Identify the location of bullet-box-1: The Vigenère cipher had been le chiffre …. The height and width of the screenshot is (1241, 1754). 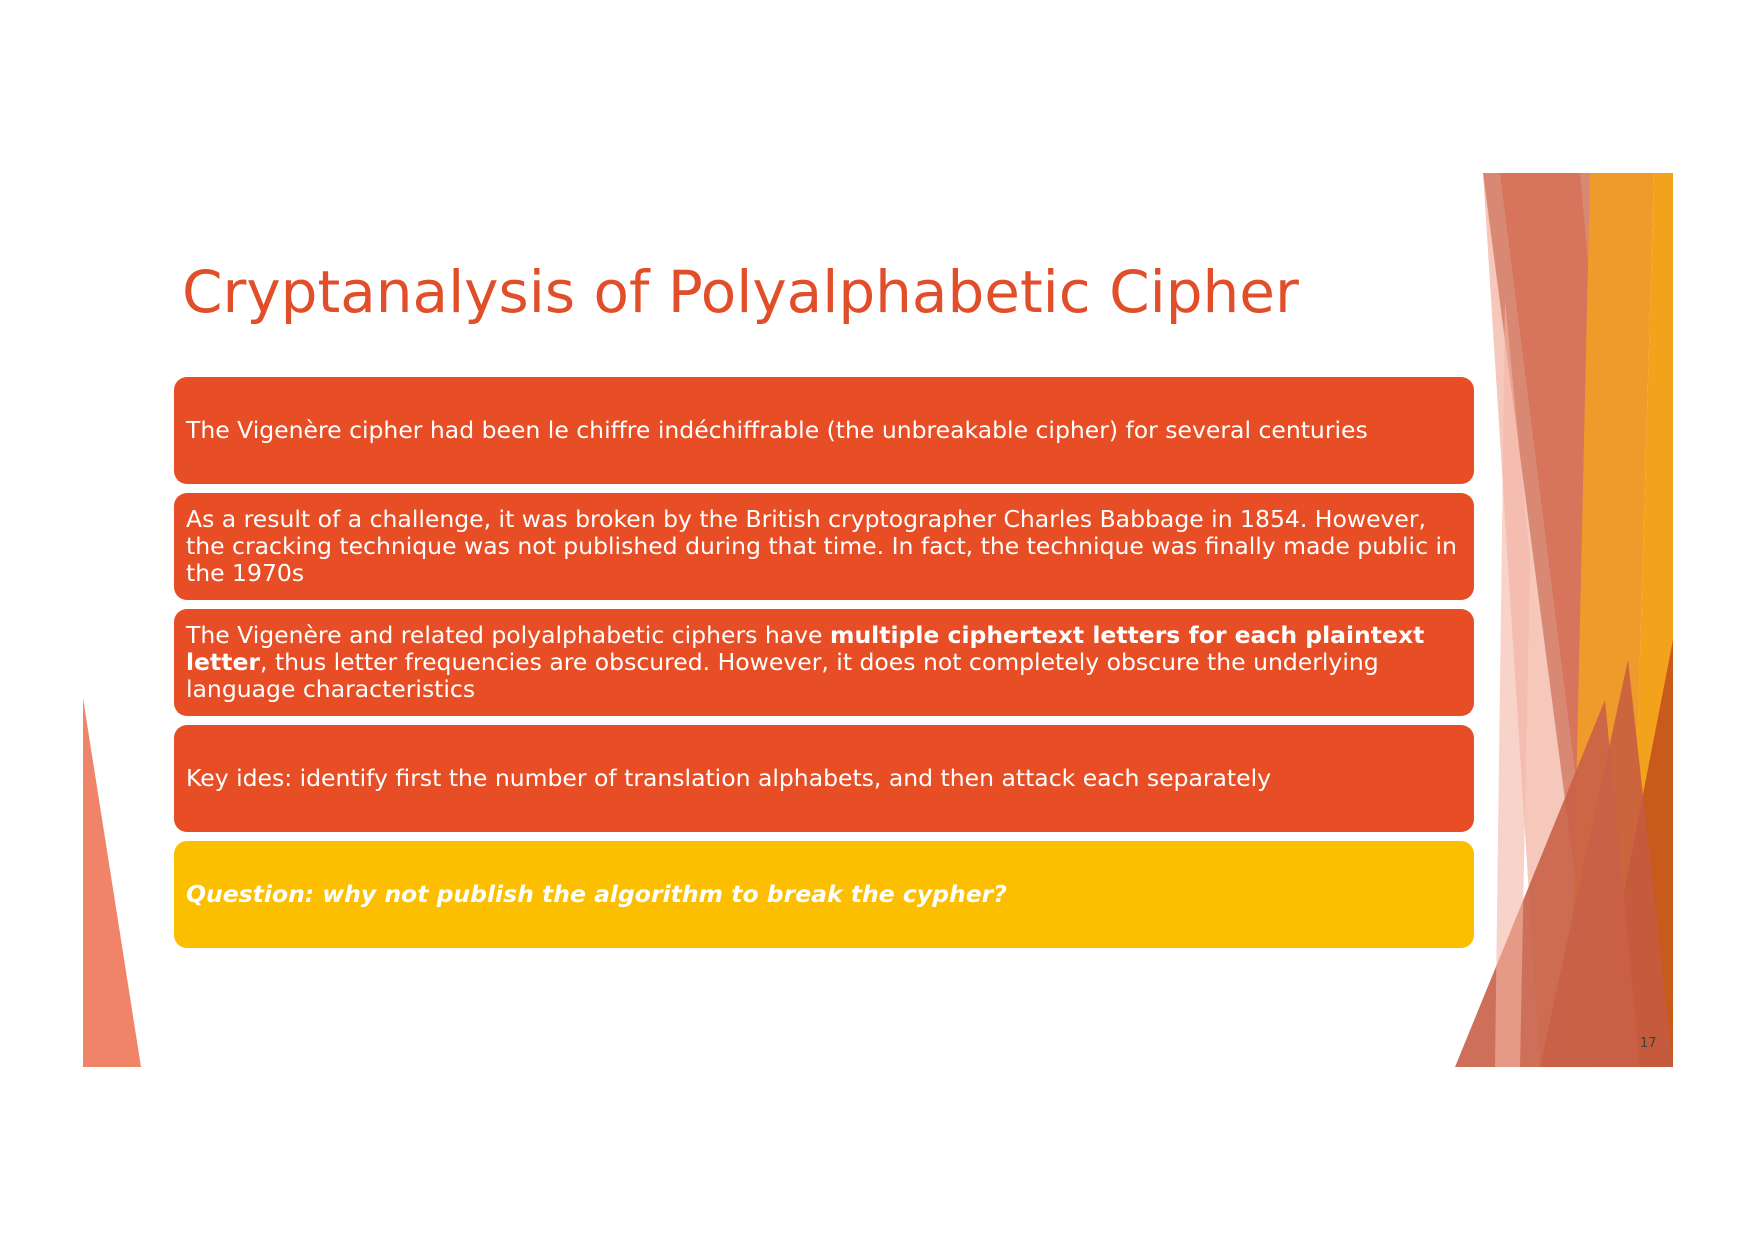
(824, 430).